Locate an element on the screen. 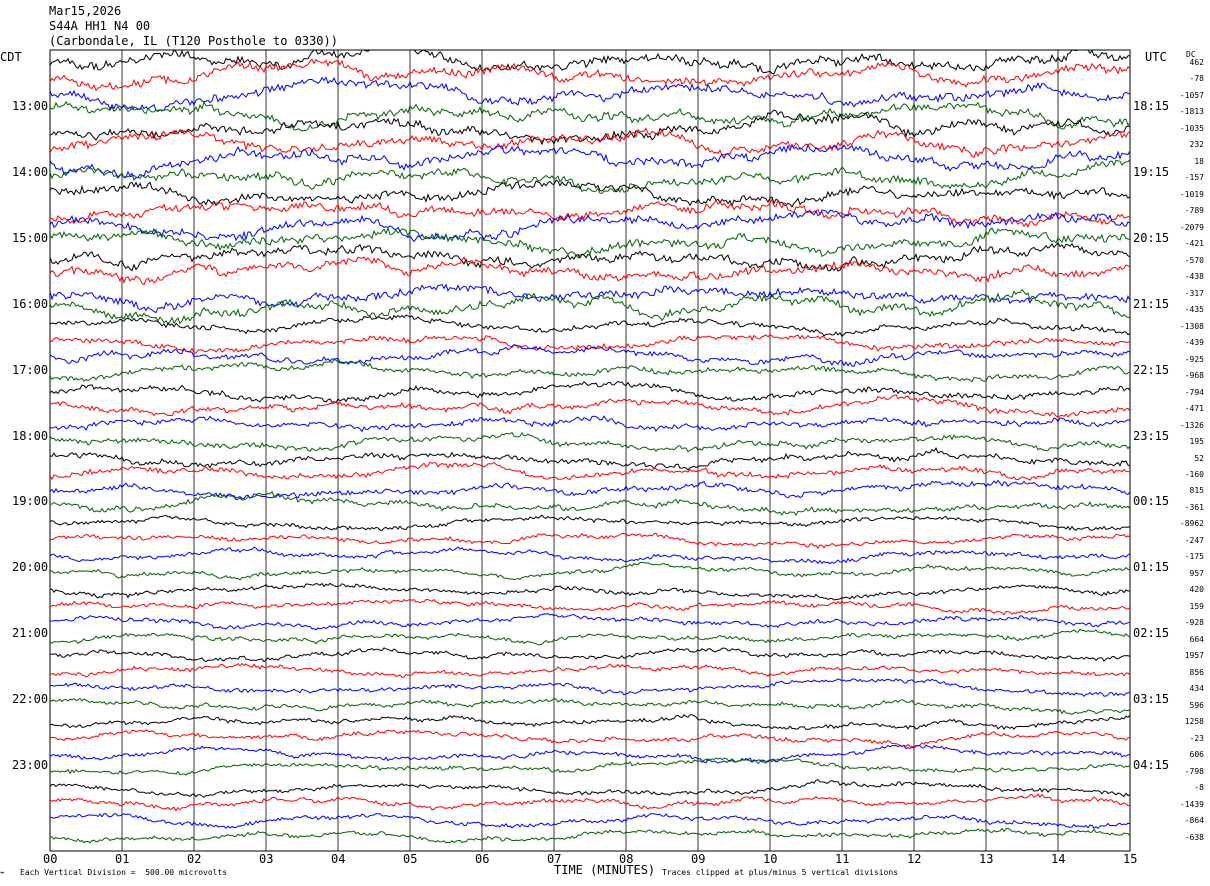  left-hour-label: 13:00 is located at coordinates (30, 106).